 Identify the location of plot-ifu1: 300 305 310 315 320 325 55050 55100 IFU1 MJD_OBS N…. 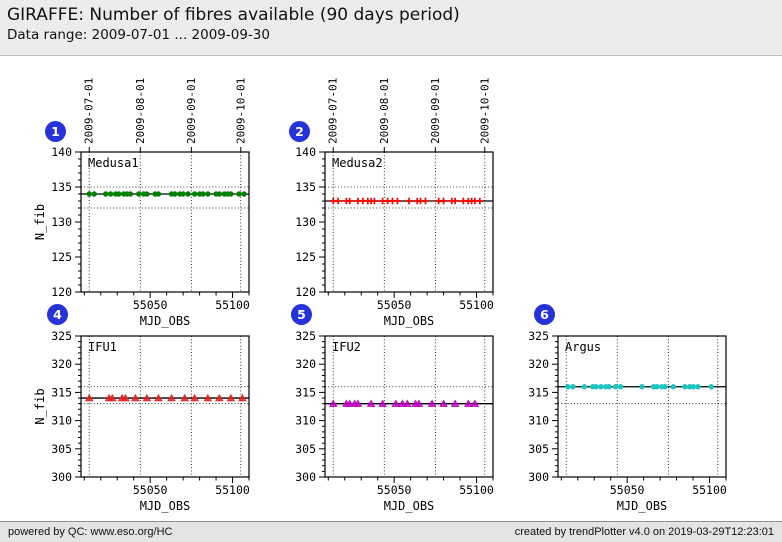
(143, 424).